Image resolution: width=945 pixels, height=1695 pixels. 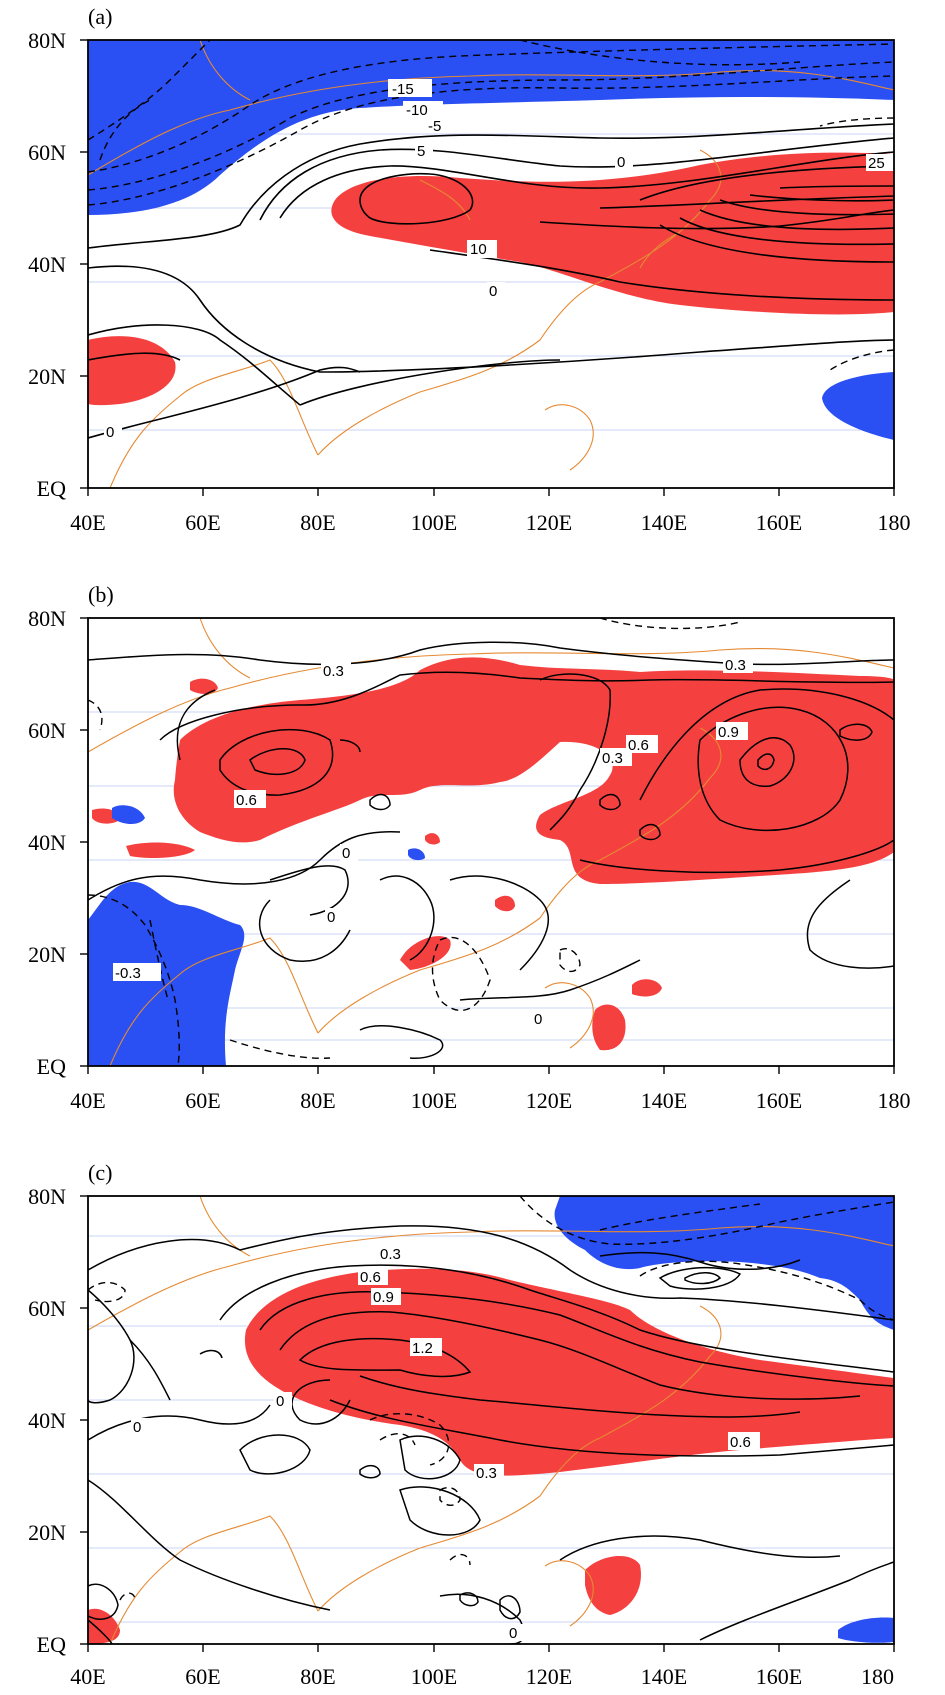 What do you see at coordinates (403, 89) in the screenshot?
I see `contour-label: -15` at bounding box center [403, 89].